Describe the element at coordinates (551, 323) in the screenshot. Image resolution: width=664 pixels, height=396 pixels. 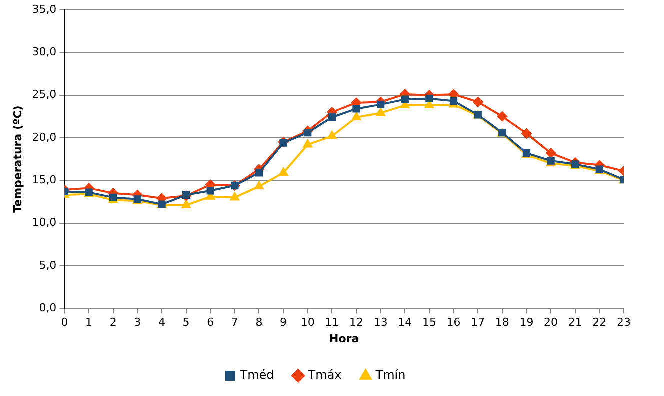
I see `x-tick-label: 20` at that location.